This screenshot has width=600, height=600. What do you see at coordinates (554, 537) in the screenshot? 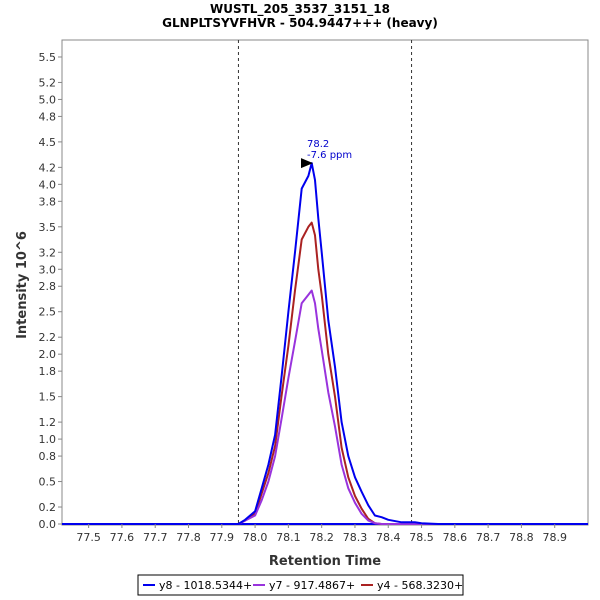
I see `x-tick-label: 78.9` at bounding box center [554, 537].